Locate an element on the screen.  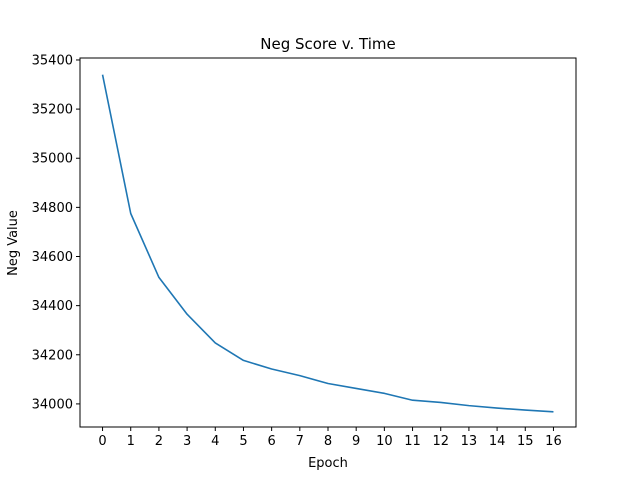
x-tick-label: 15 is located at coordinates (525, 441).